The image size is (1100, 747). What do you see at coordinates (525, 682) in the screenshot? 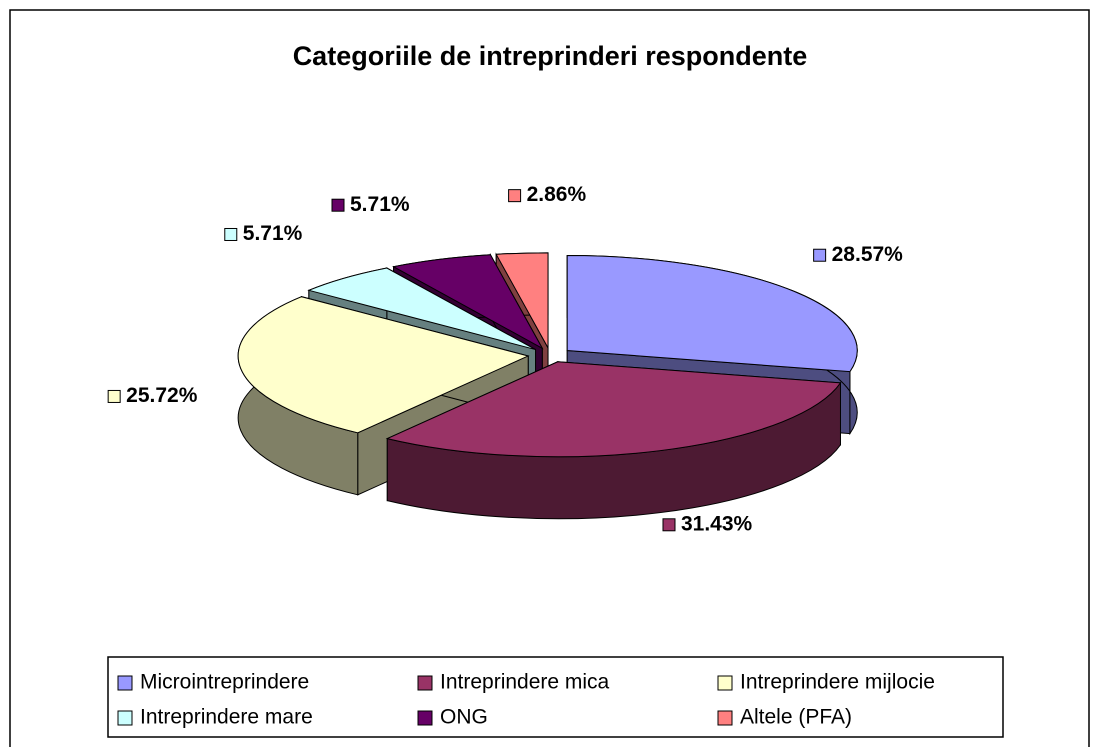
I see `legend-label: Intreprindere mica` at bounding box center [525, 682].